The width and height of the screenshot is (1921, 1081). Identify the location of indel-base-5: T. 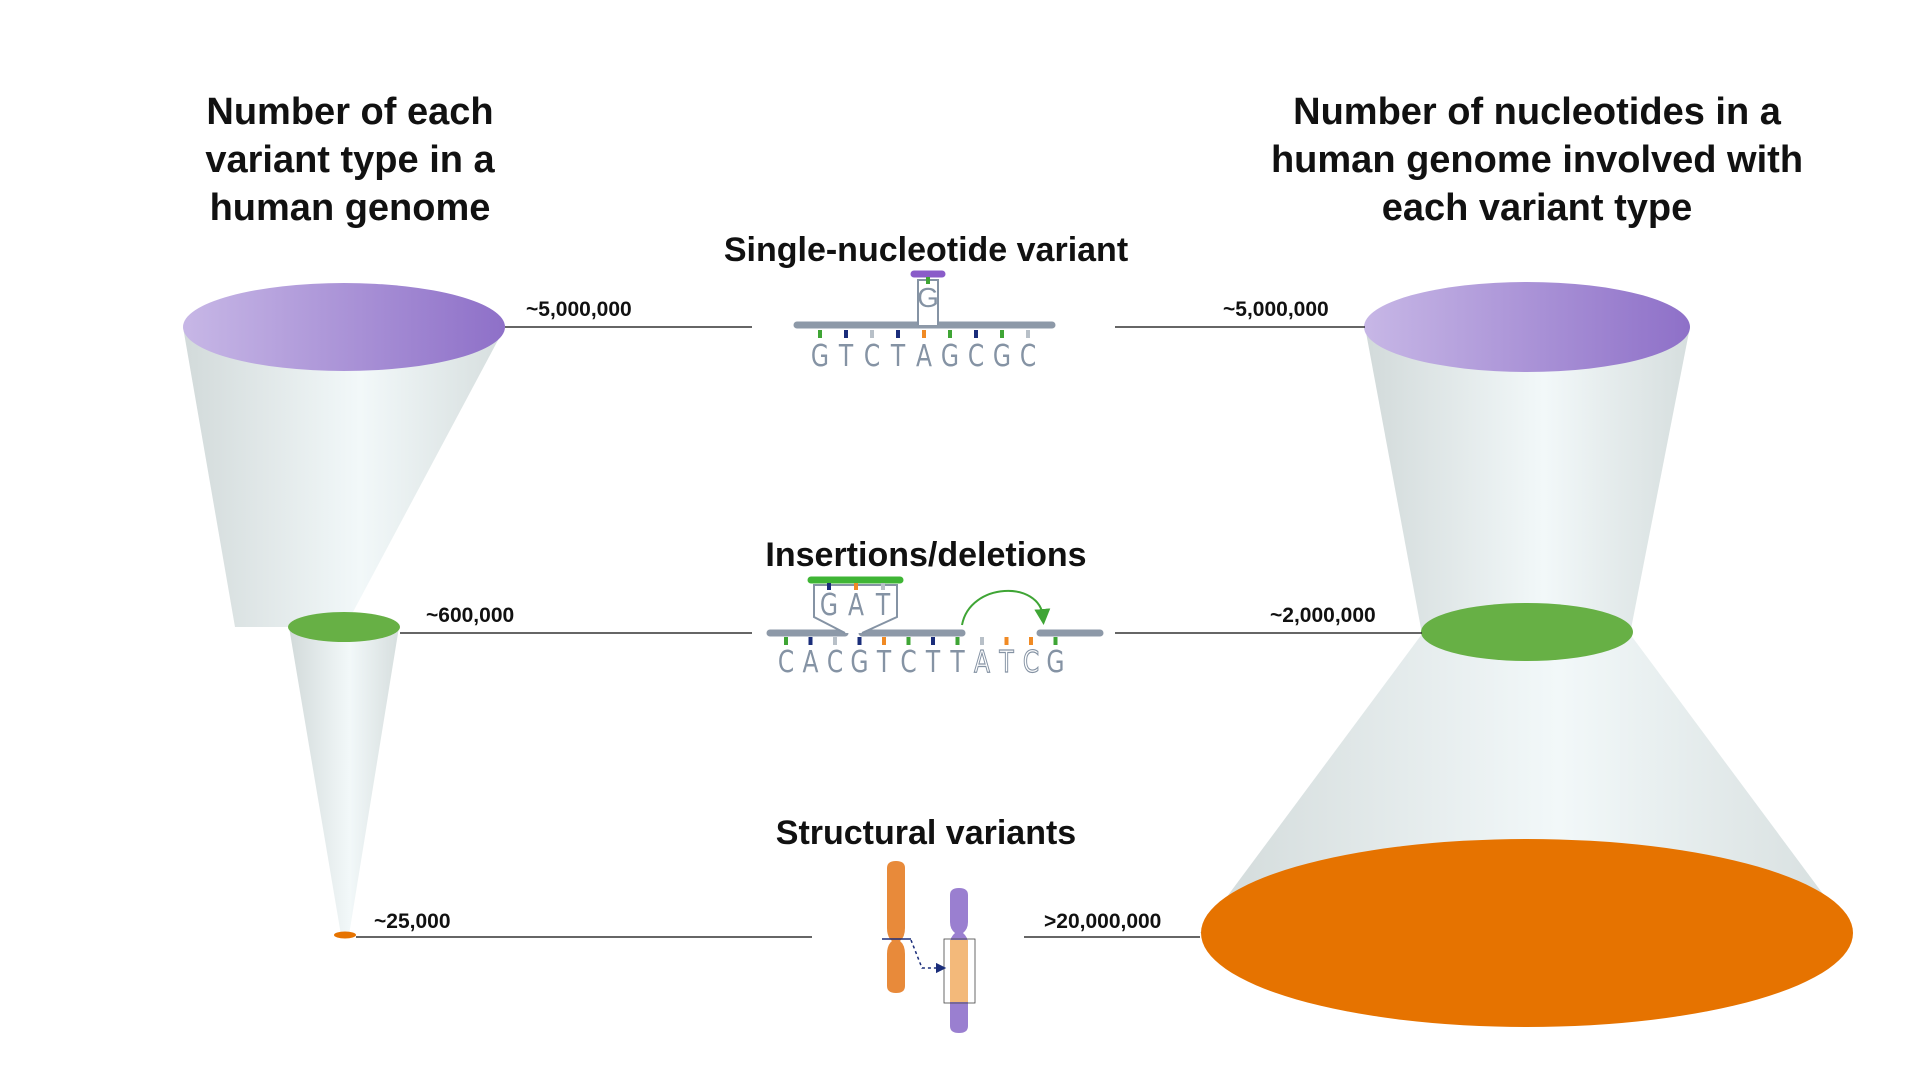
(884, 662).